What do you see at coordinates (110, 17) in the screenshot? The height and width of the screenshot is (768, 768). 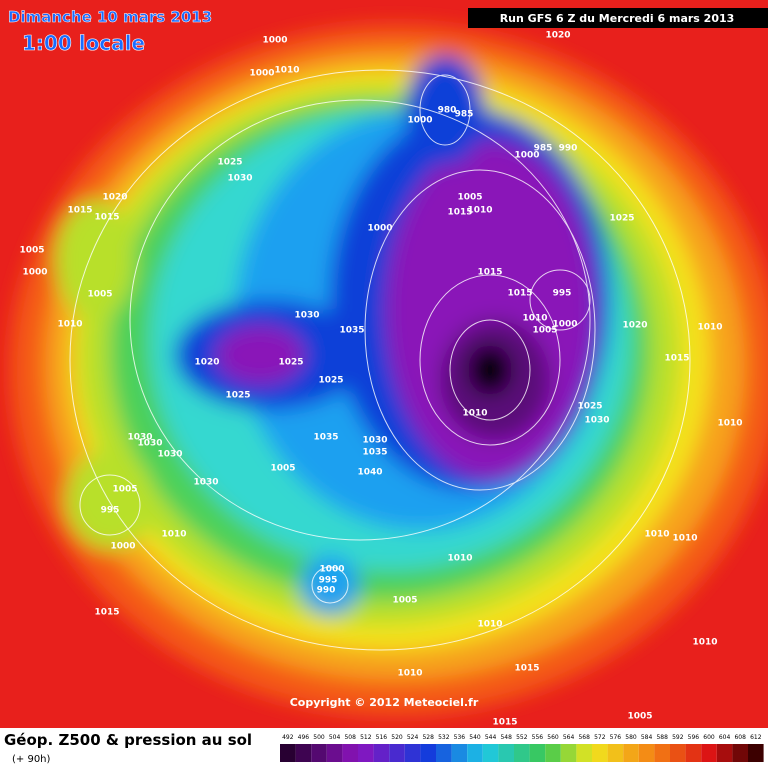 I see `forecast-date: Dimanche 10 mars 2013` at bounding box center [110, 17].